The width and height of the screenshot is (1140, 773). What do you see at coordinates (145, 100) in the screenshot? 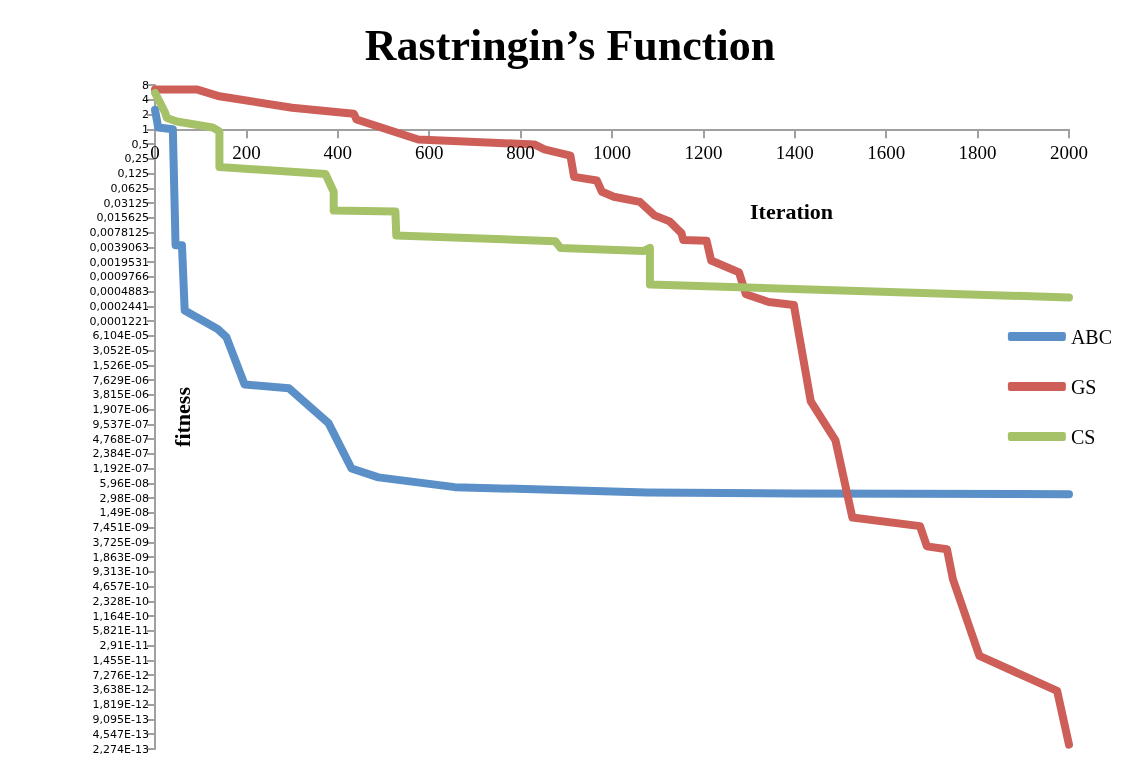
I see `y-tick-label: 4` at bounding box center [145, 100].